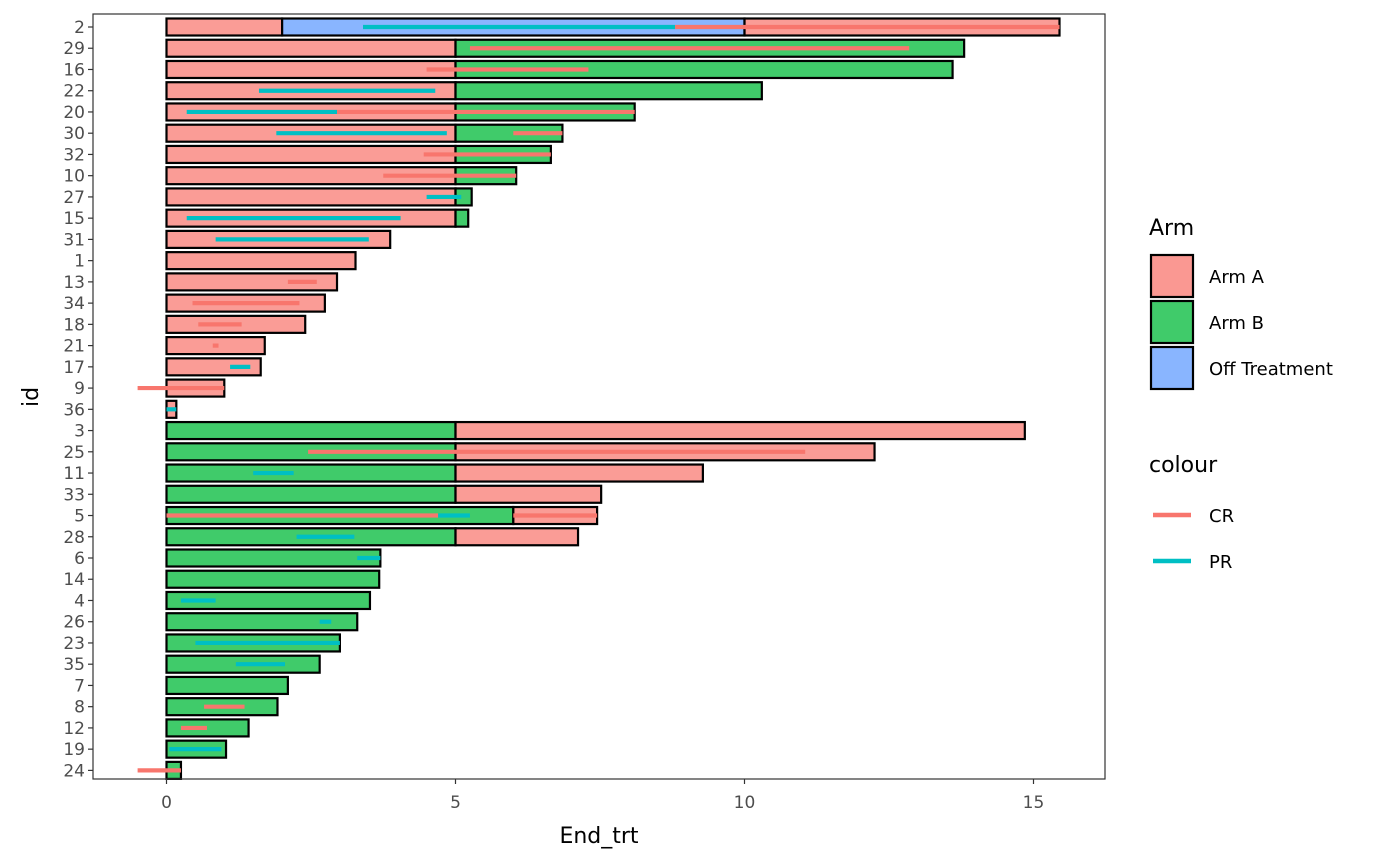 The height and width of the screenshot is (865, 1400). Describe the element at coordinates (79, 432) in the screenshot. I see `y-tick-label-3: 3` at that location.